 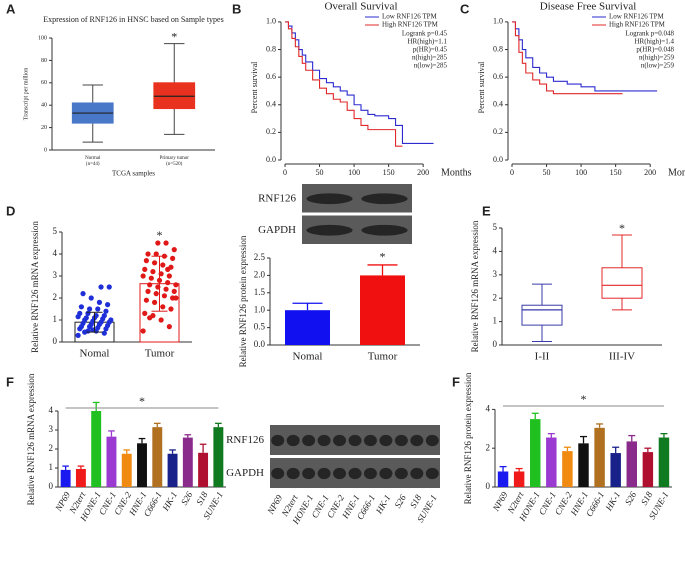 What do you see at coordinates (383, 357) in the screenshot?
I see `x-tick-label: Tumor` at bounding box center [383, 357].